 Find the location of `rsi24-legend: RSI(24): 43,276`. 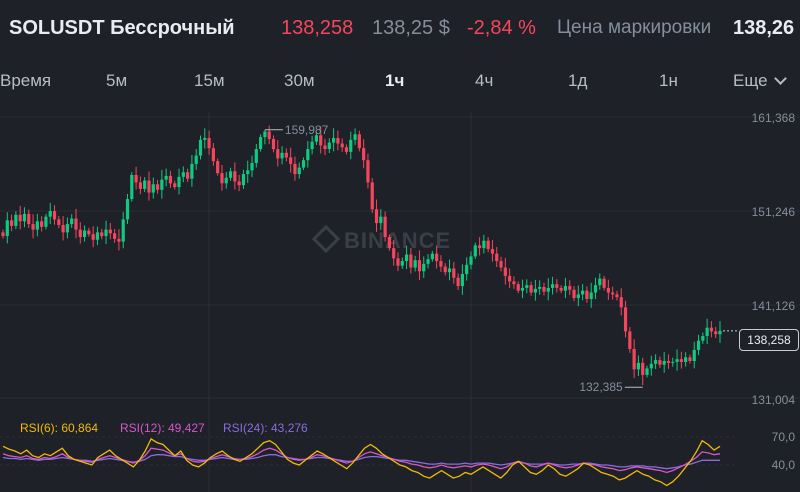

rsi24-legend: RSI(24): 43,276 is located at coordinates (265, 428).